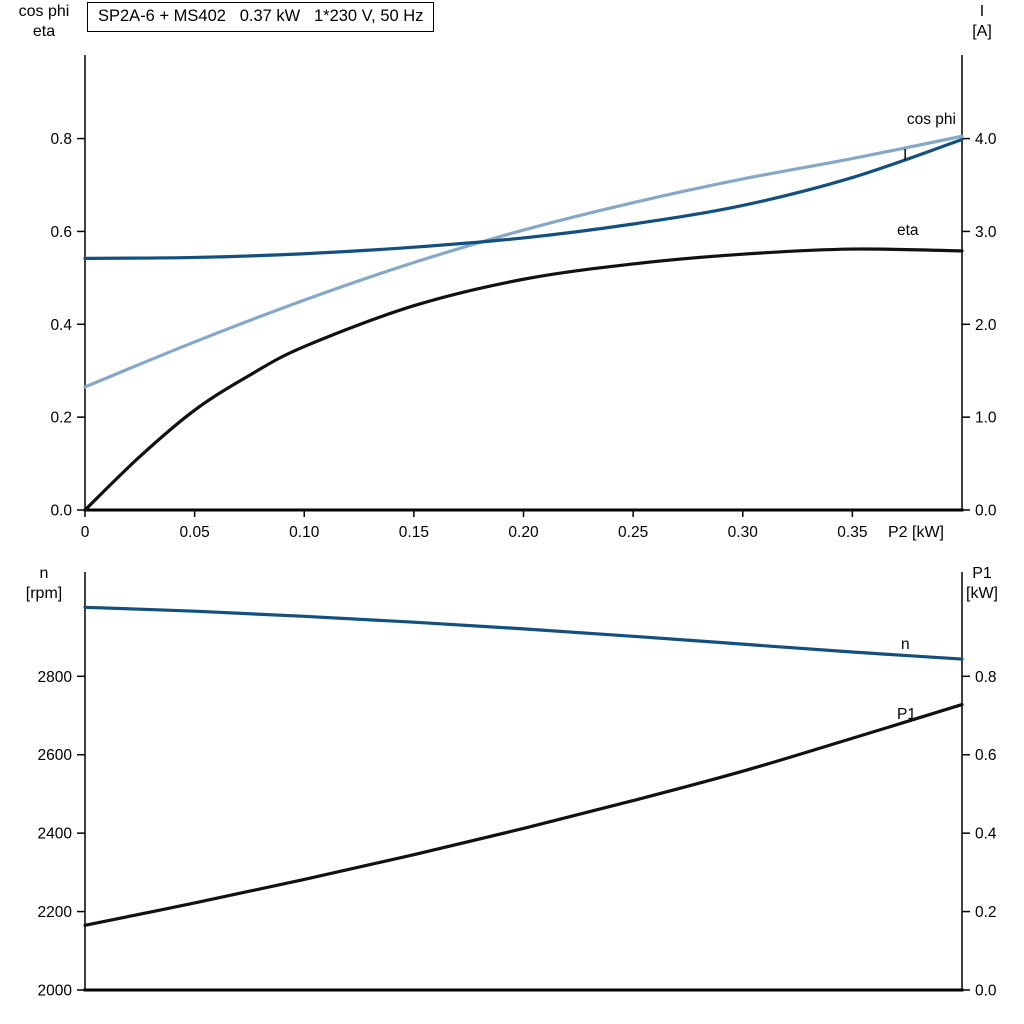 The width and height of the screenshot is (1024, 1024). What do you see at coordinates (906, 714) in the screenshot?
I see `curve-label-P1: P1` at bounding box center [906, 714].